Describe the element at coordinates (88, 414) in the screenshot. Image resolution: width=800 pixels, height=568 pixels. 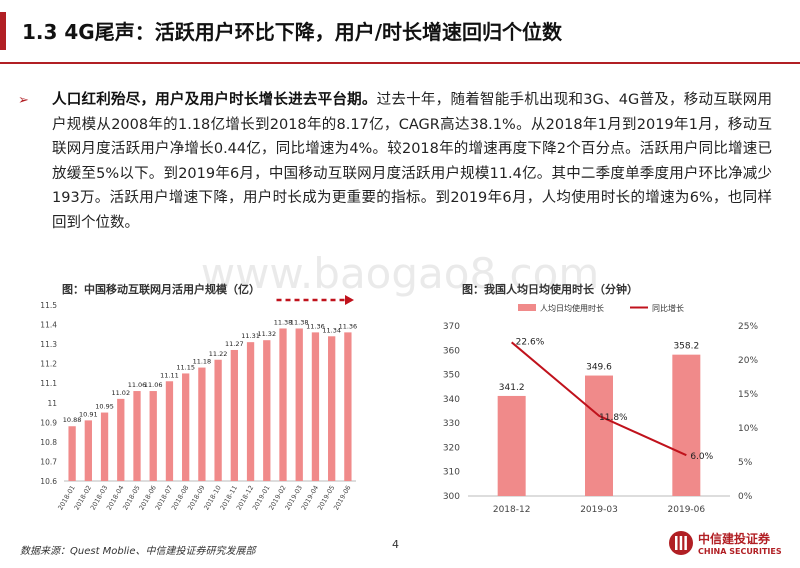
I see `data-label: 10.91` at that location.